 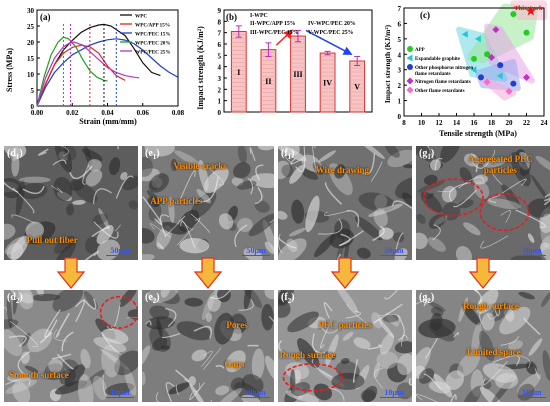 What do you see at coordinates (427, 298) in the screenshot?
I see `sem-panel-label: (g2)` at bounding box center [427, 298].